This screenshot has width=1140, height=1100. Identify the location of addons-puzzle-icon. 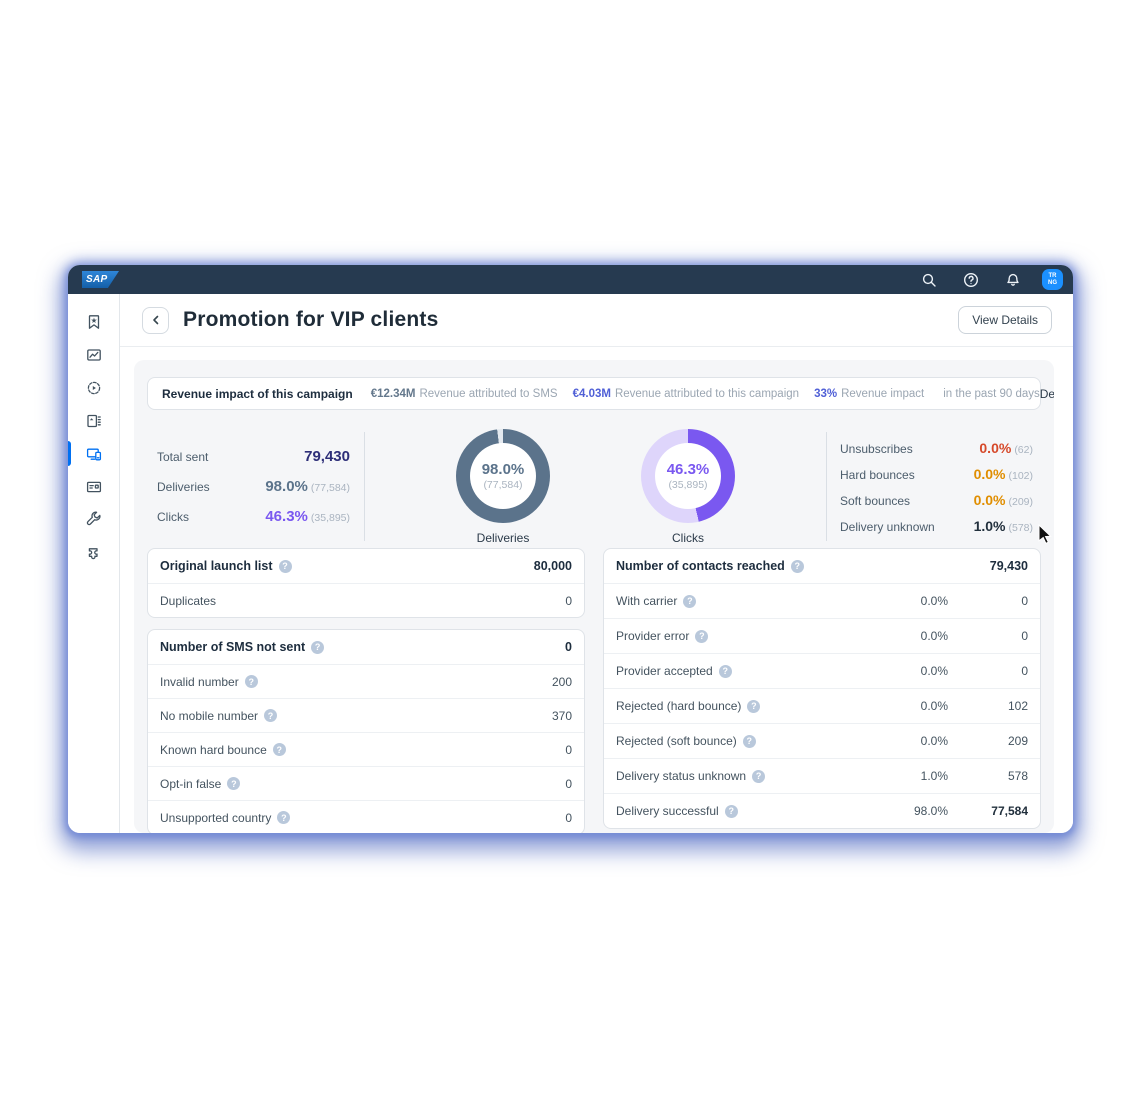
(93, 553).